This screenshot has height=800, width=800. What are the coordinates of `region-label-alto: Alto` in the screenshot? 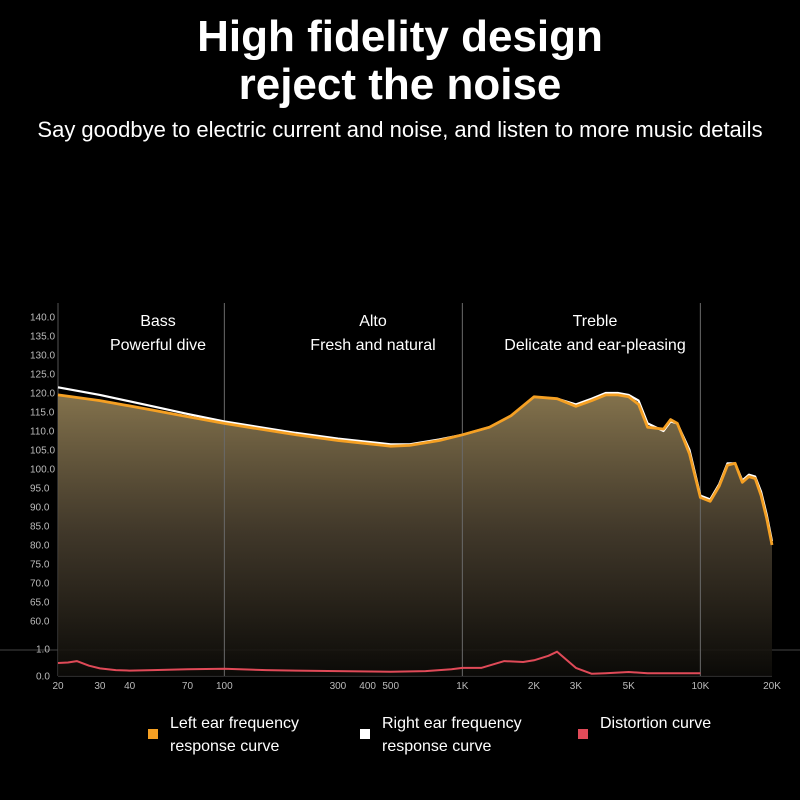 It's located at (373, 321).